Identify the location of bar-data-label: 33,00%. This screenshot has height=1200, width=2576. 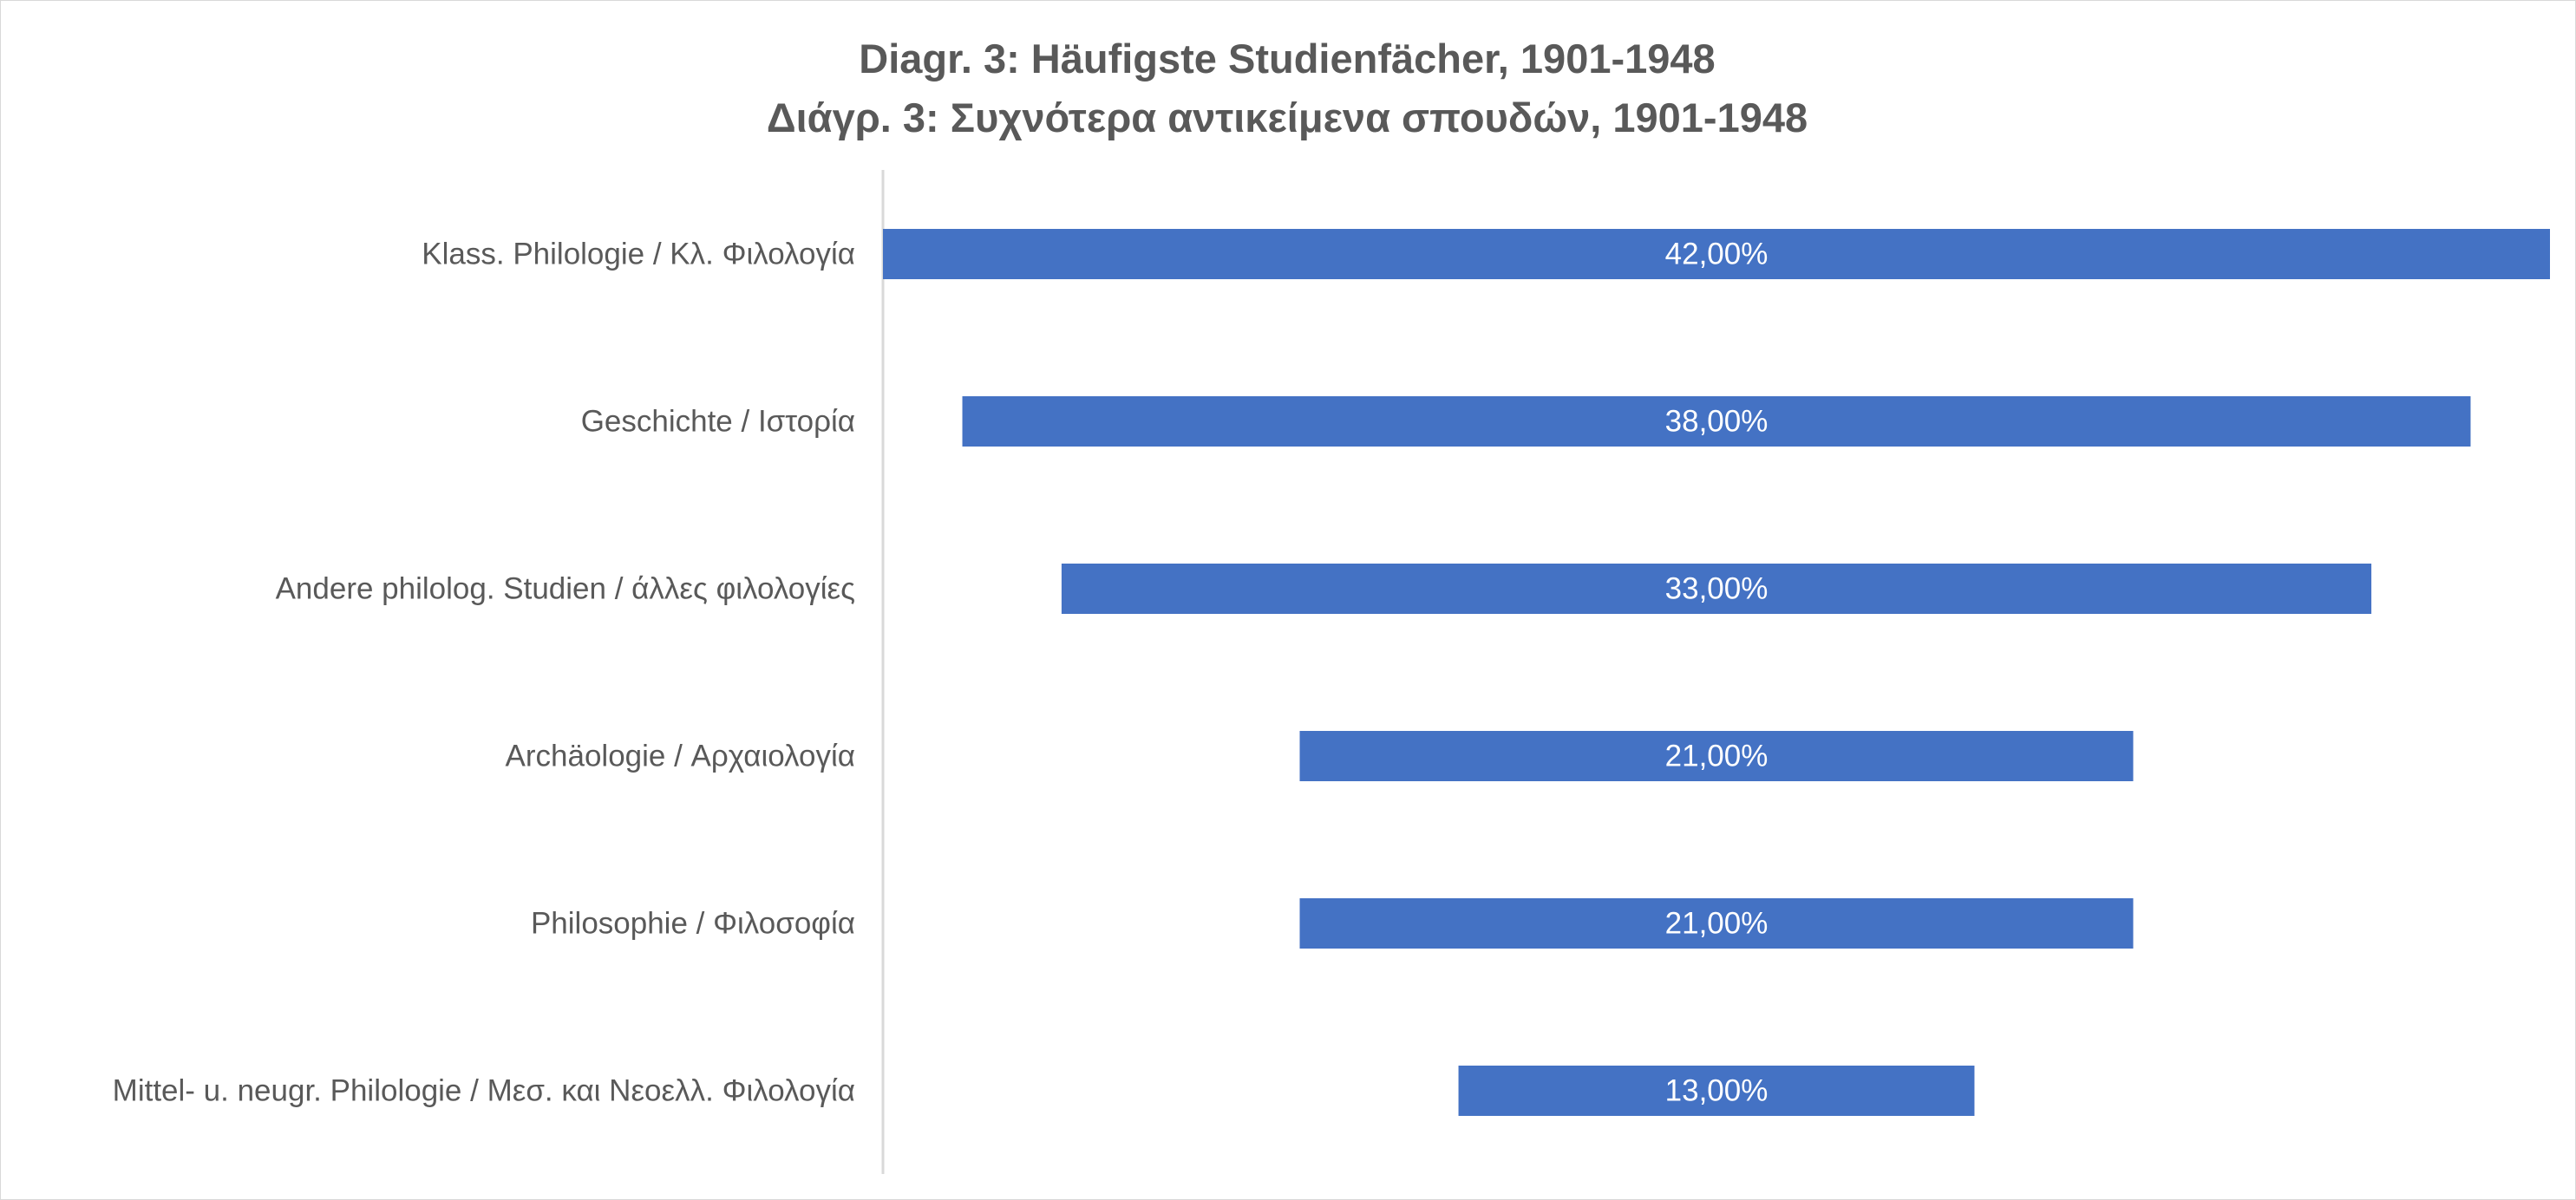
(1717, 589).